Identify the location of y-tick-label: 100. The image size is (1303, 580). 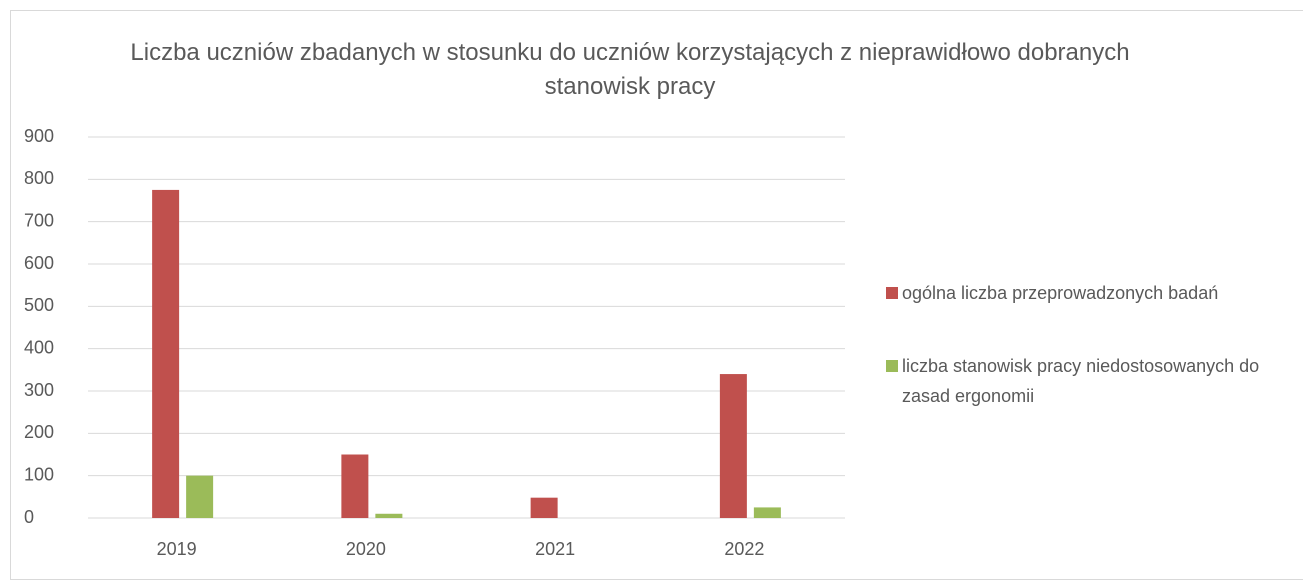
(39, 474).